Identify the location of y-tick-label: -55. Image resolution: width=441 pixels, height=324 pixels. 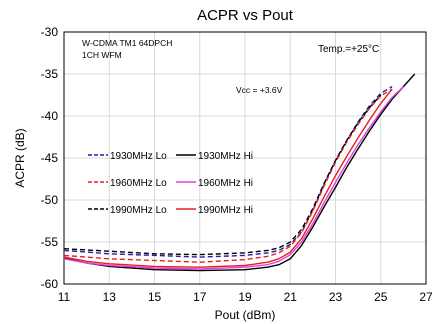
(50, 242).